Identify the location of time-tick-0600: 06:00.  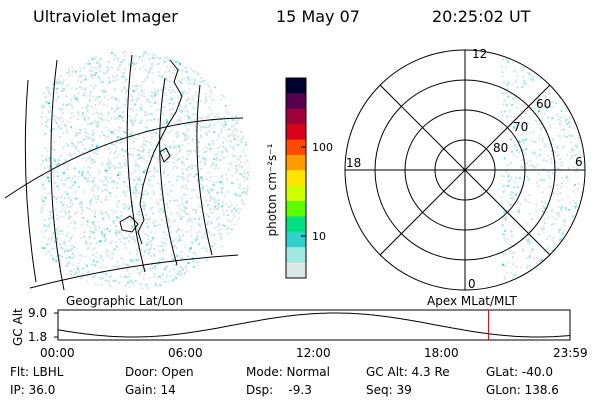
(185, 353).